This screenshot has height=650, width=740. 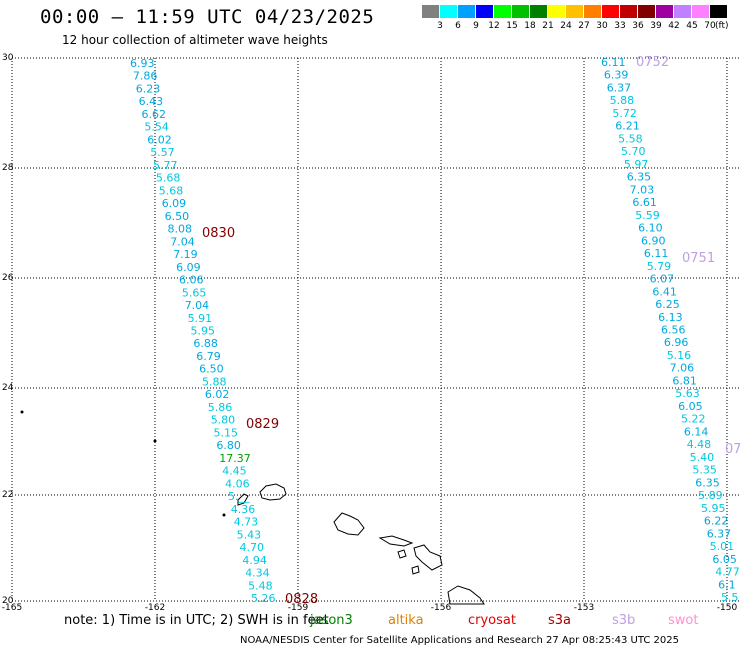 I want to click on color-tick-label: 39, so click(x=656, y=26).